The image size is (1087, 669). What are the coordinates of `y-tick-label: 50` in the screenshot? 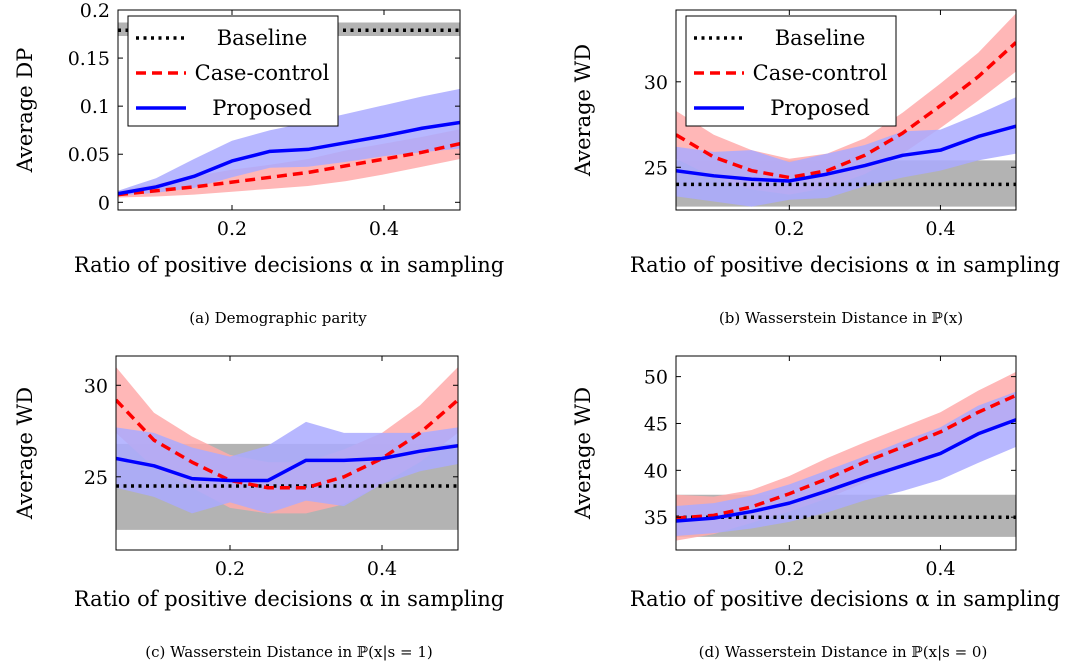 It's located at (656, 378).